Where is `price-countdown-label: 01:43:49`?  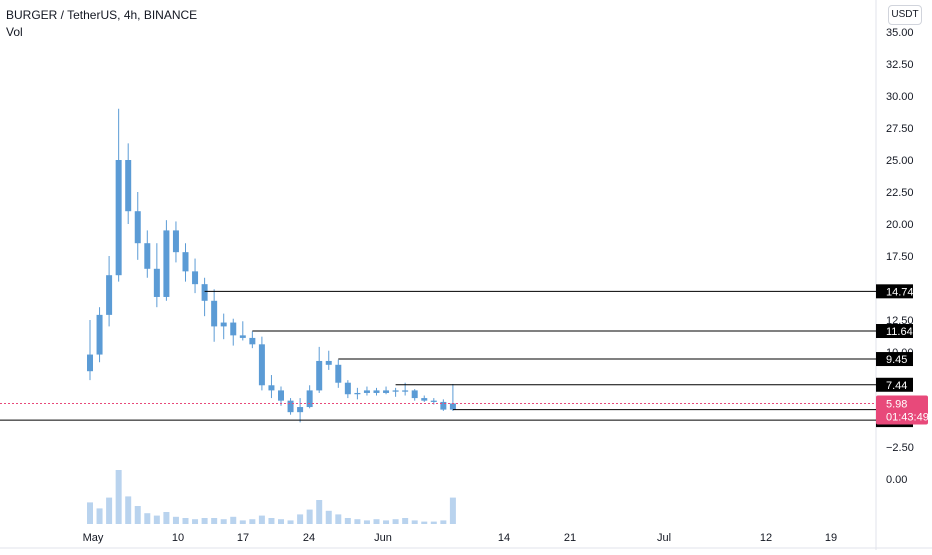
price-countdown-label: 01:43:49 is located at coordinates (907, 417).